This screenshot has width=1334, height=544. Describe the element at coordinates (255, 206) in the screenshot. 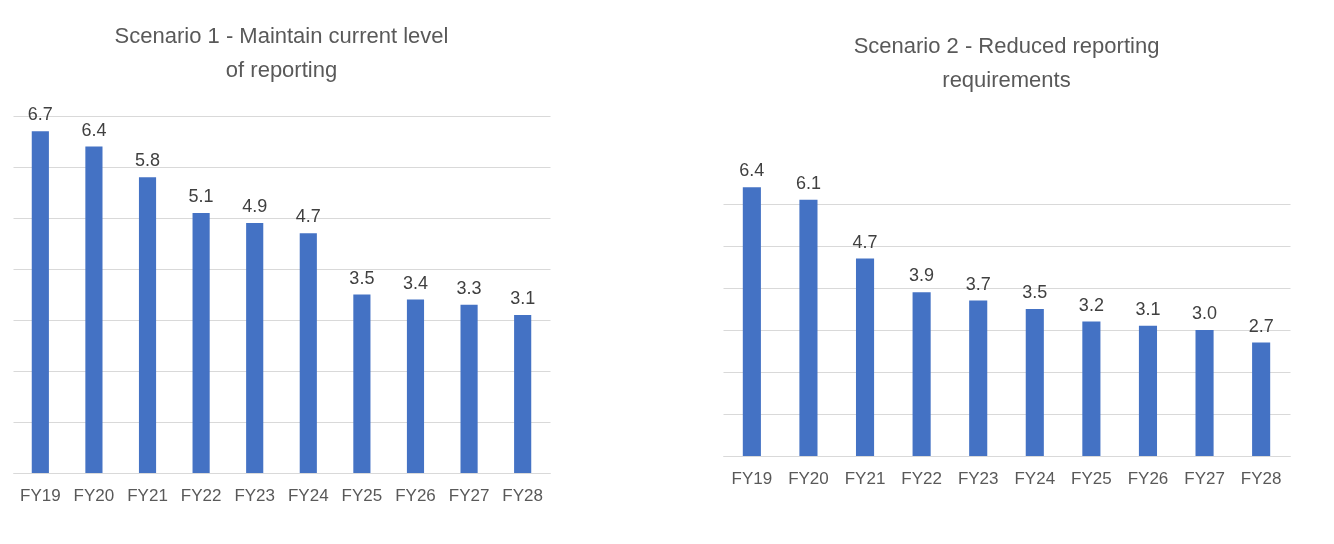

I see `data-label: 4.9` at that location.